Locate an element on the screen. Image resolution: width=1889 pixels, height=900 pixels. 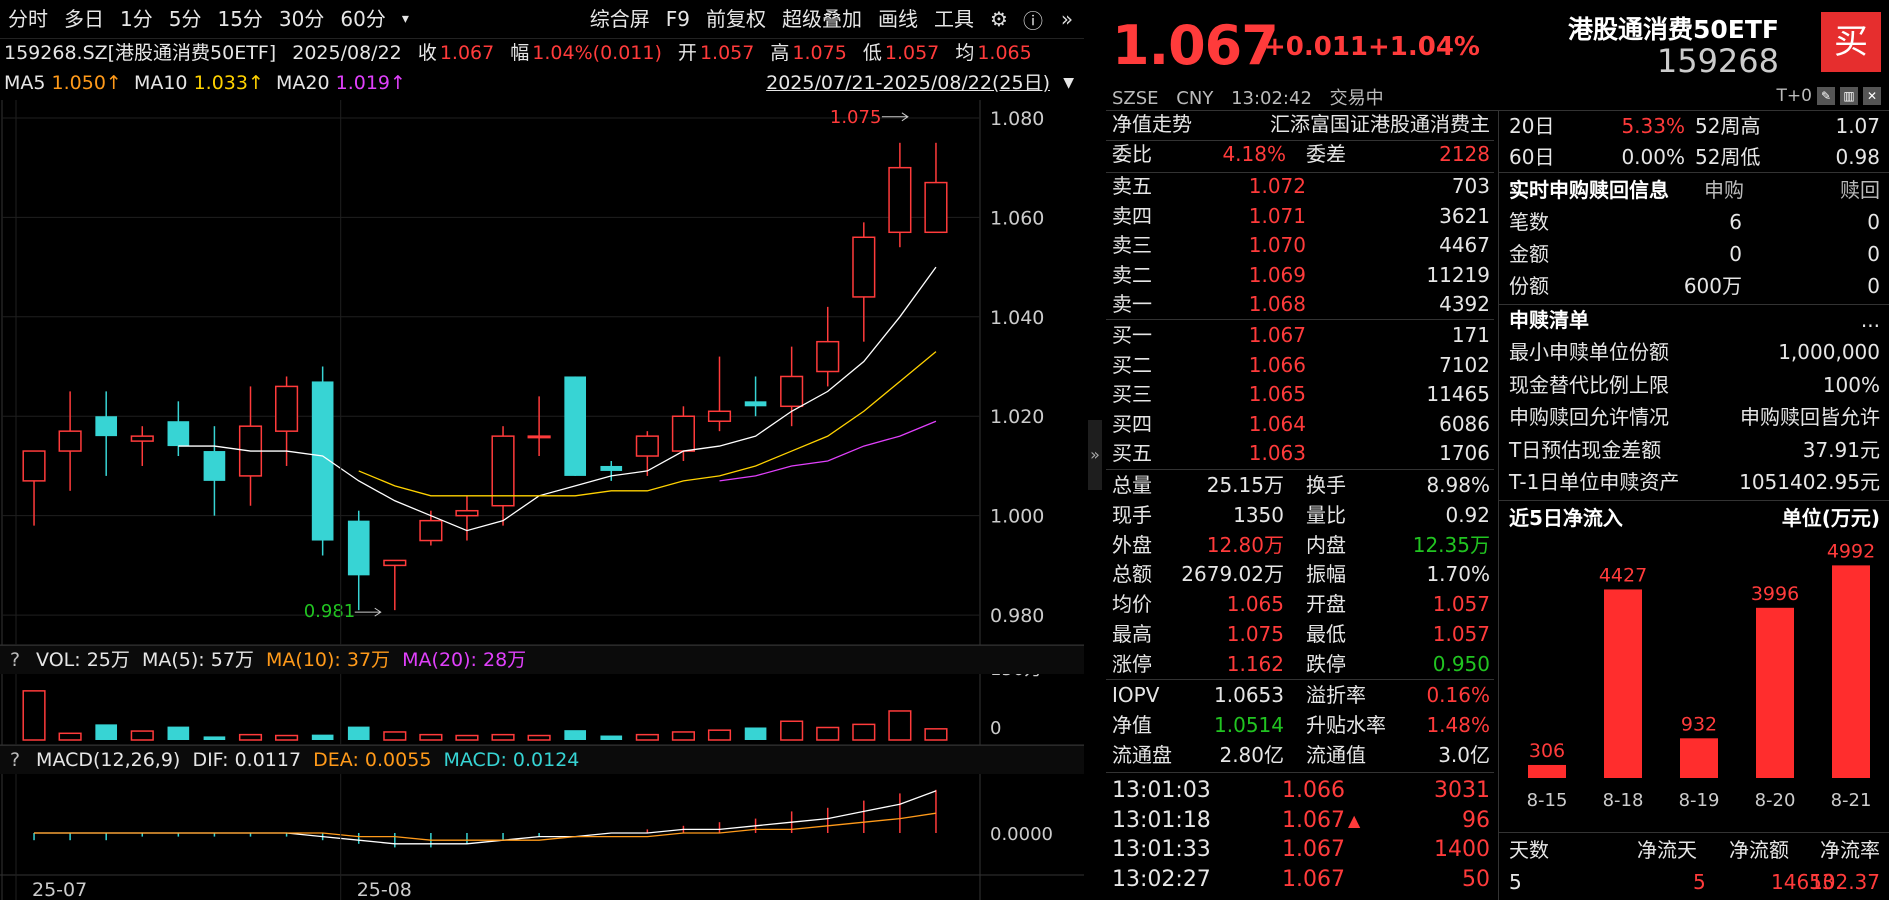
book-level: 卖二 1.069 11219 is located at coordinates (1304, 275).